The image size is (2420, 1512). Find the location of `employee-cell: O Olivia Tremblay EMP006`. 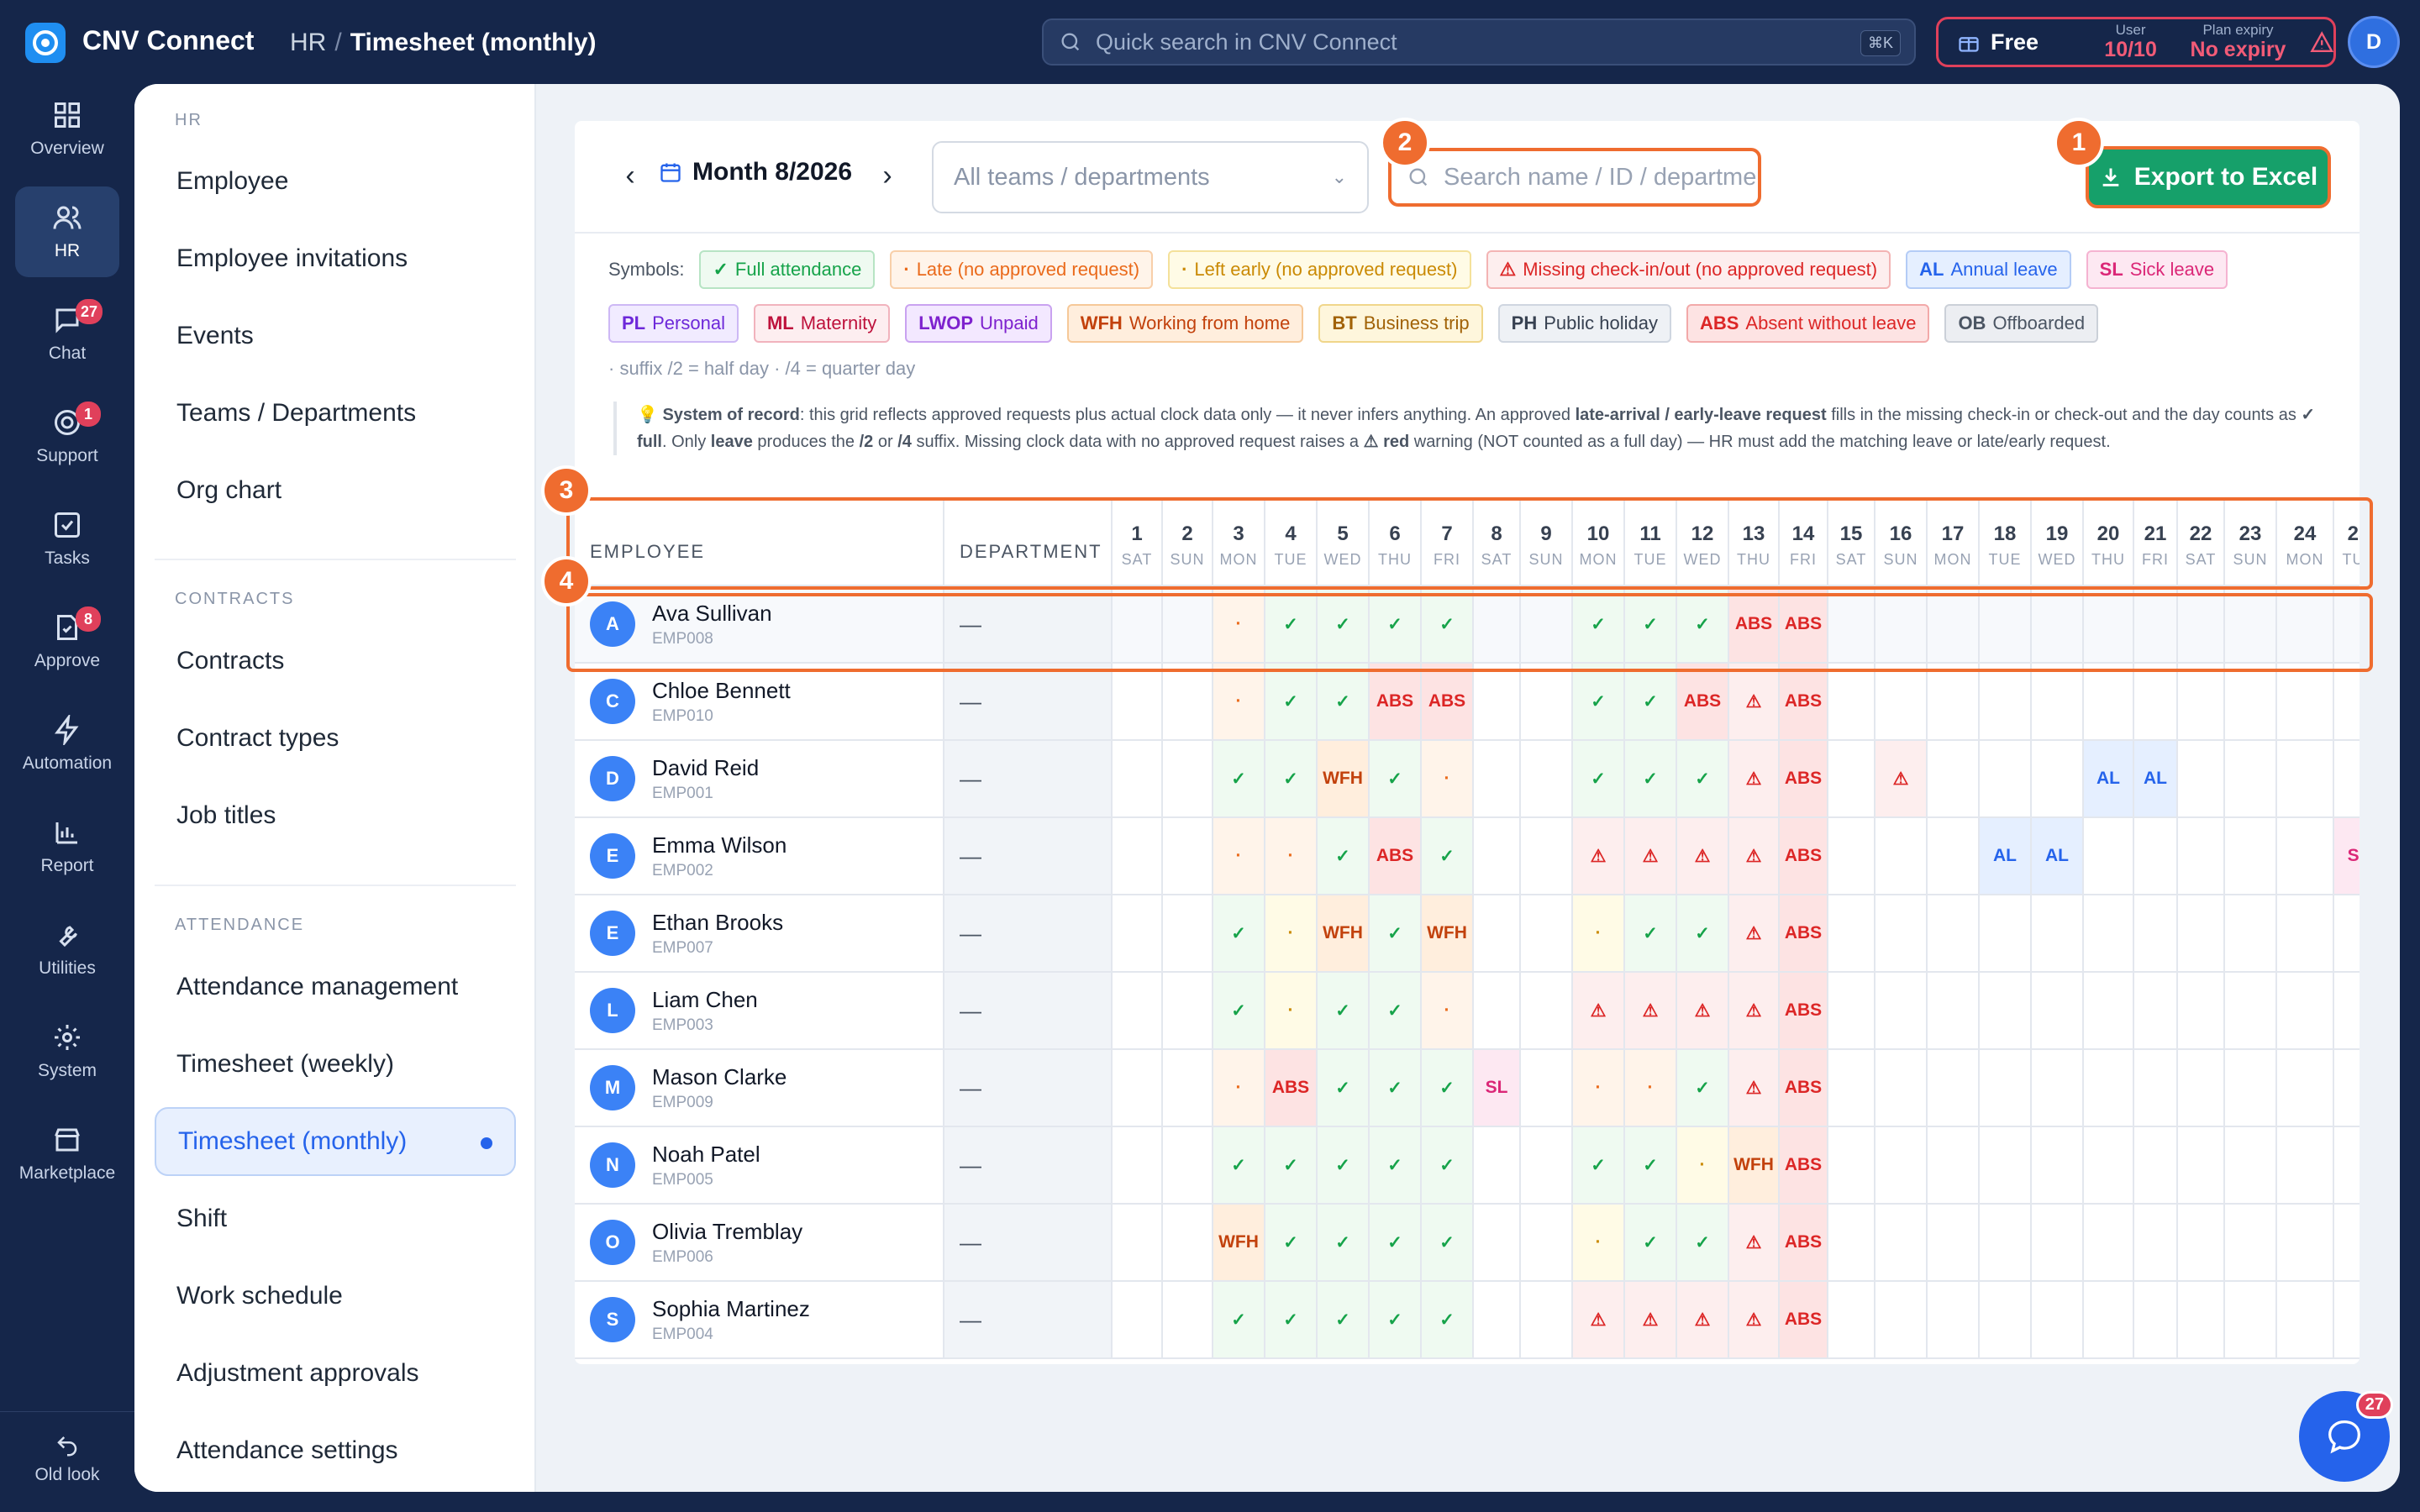

employee-cell: O Olivia Tremblay EMP006 is located at coordinates (759, 1242).